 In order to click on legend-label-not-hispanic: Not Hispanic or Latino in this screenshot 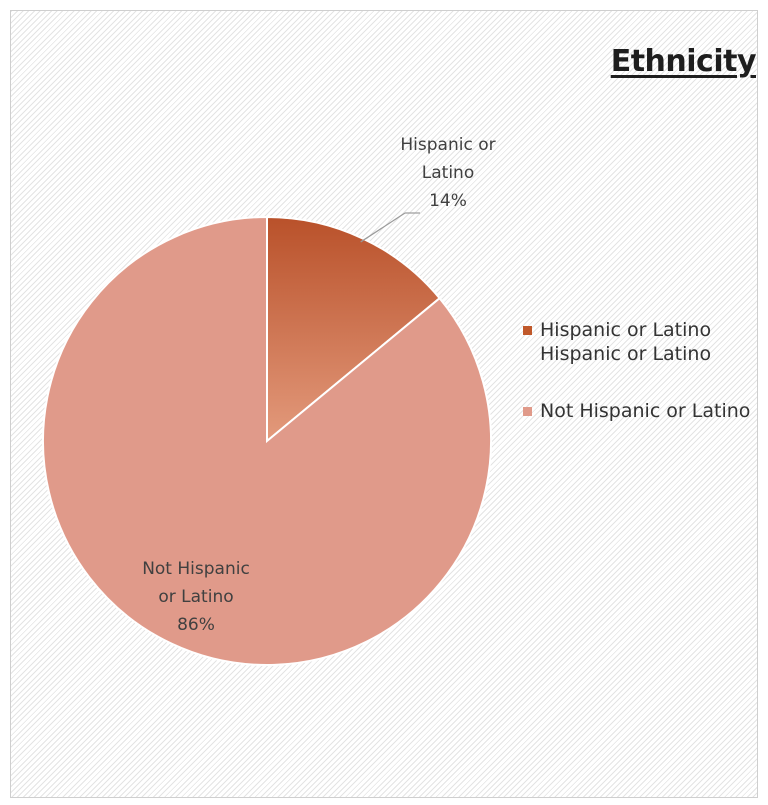, I will do `click(645, 411)`.